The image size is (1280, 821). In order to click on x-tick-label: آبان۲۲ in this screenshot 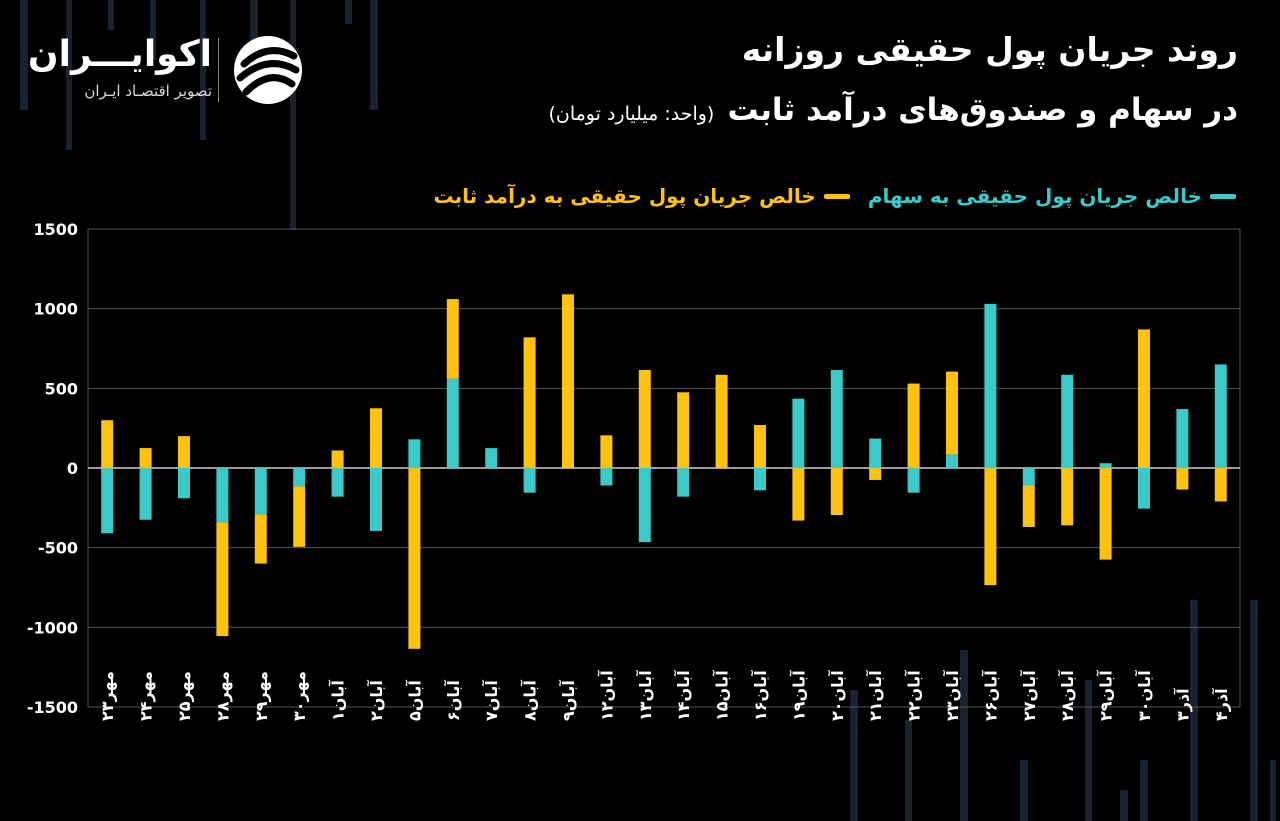, I will do `click(914, 695)`.